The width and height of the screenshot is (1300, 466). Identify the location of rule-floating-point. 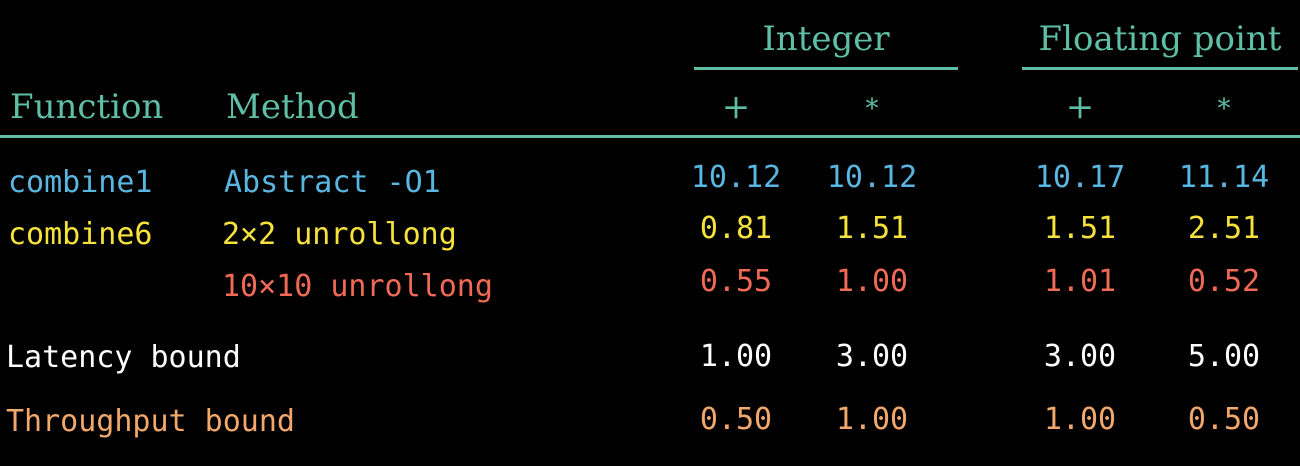
(1160, 68).